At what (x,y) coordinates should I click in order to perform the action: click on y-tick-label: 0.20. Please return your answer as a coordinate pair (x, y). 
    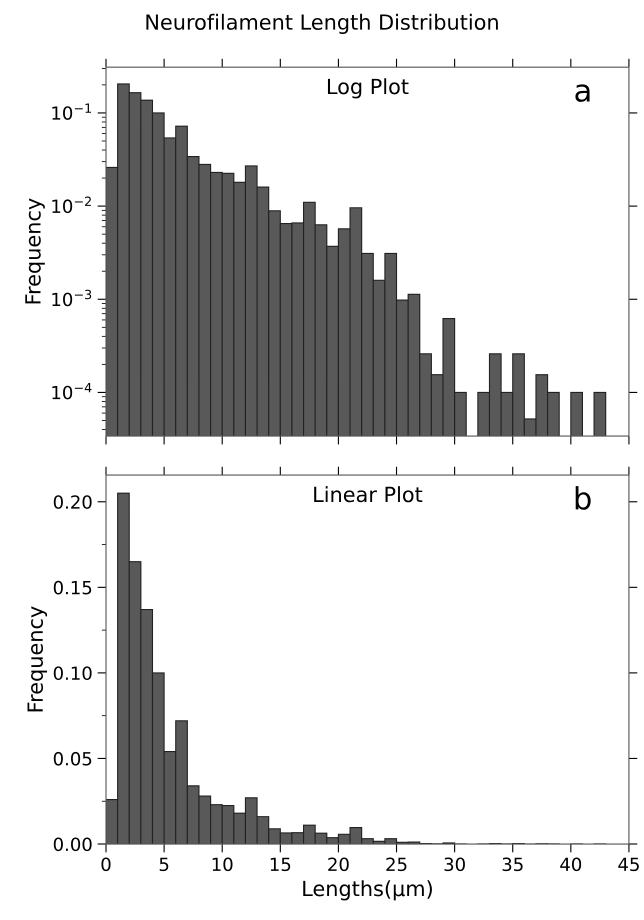
    Looking at the image, I should click on (73, 502).